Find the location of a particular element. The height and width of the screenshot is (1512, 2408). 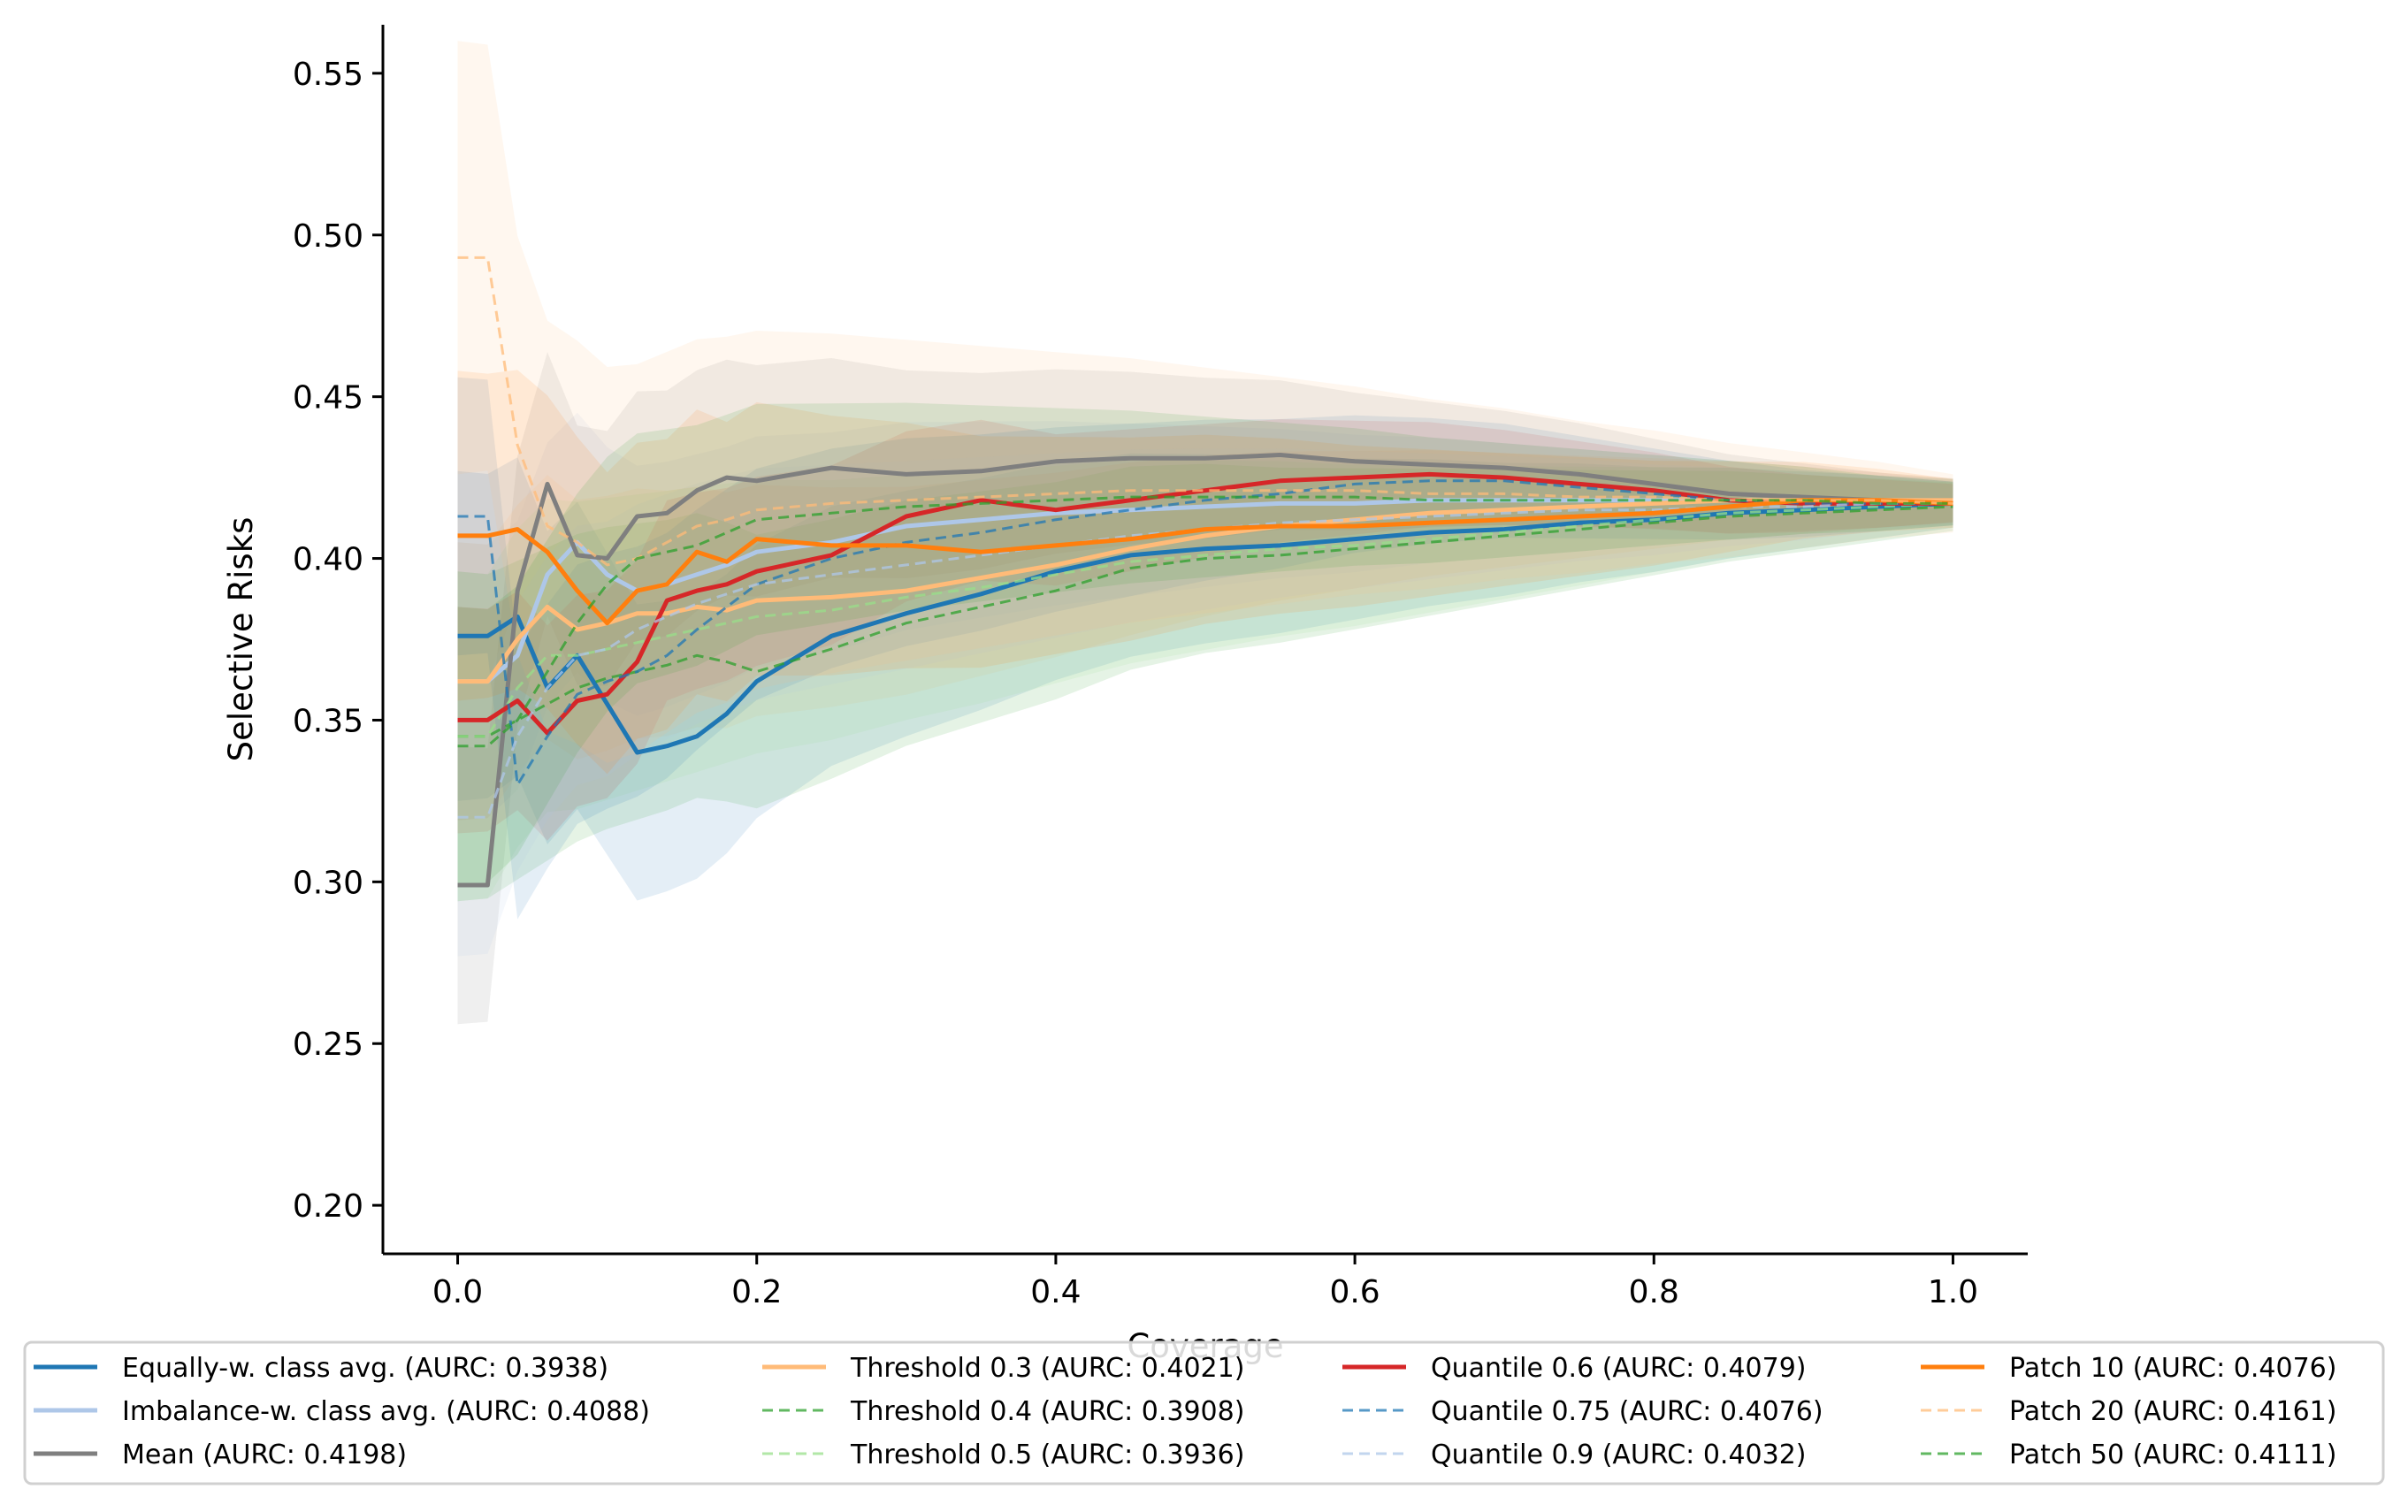

y-tick-label: 0.30 is located at coordinates (328, 883).